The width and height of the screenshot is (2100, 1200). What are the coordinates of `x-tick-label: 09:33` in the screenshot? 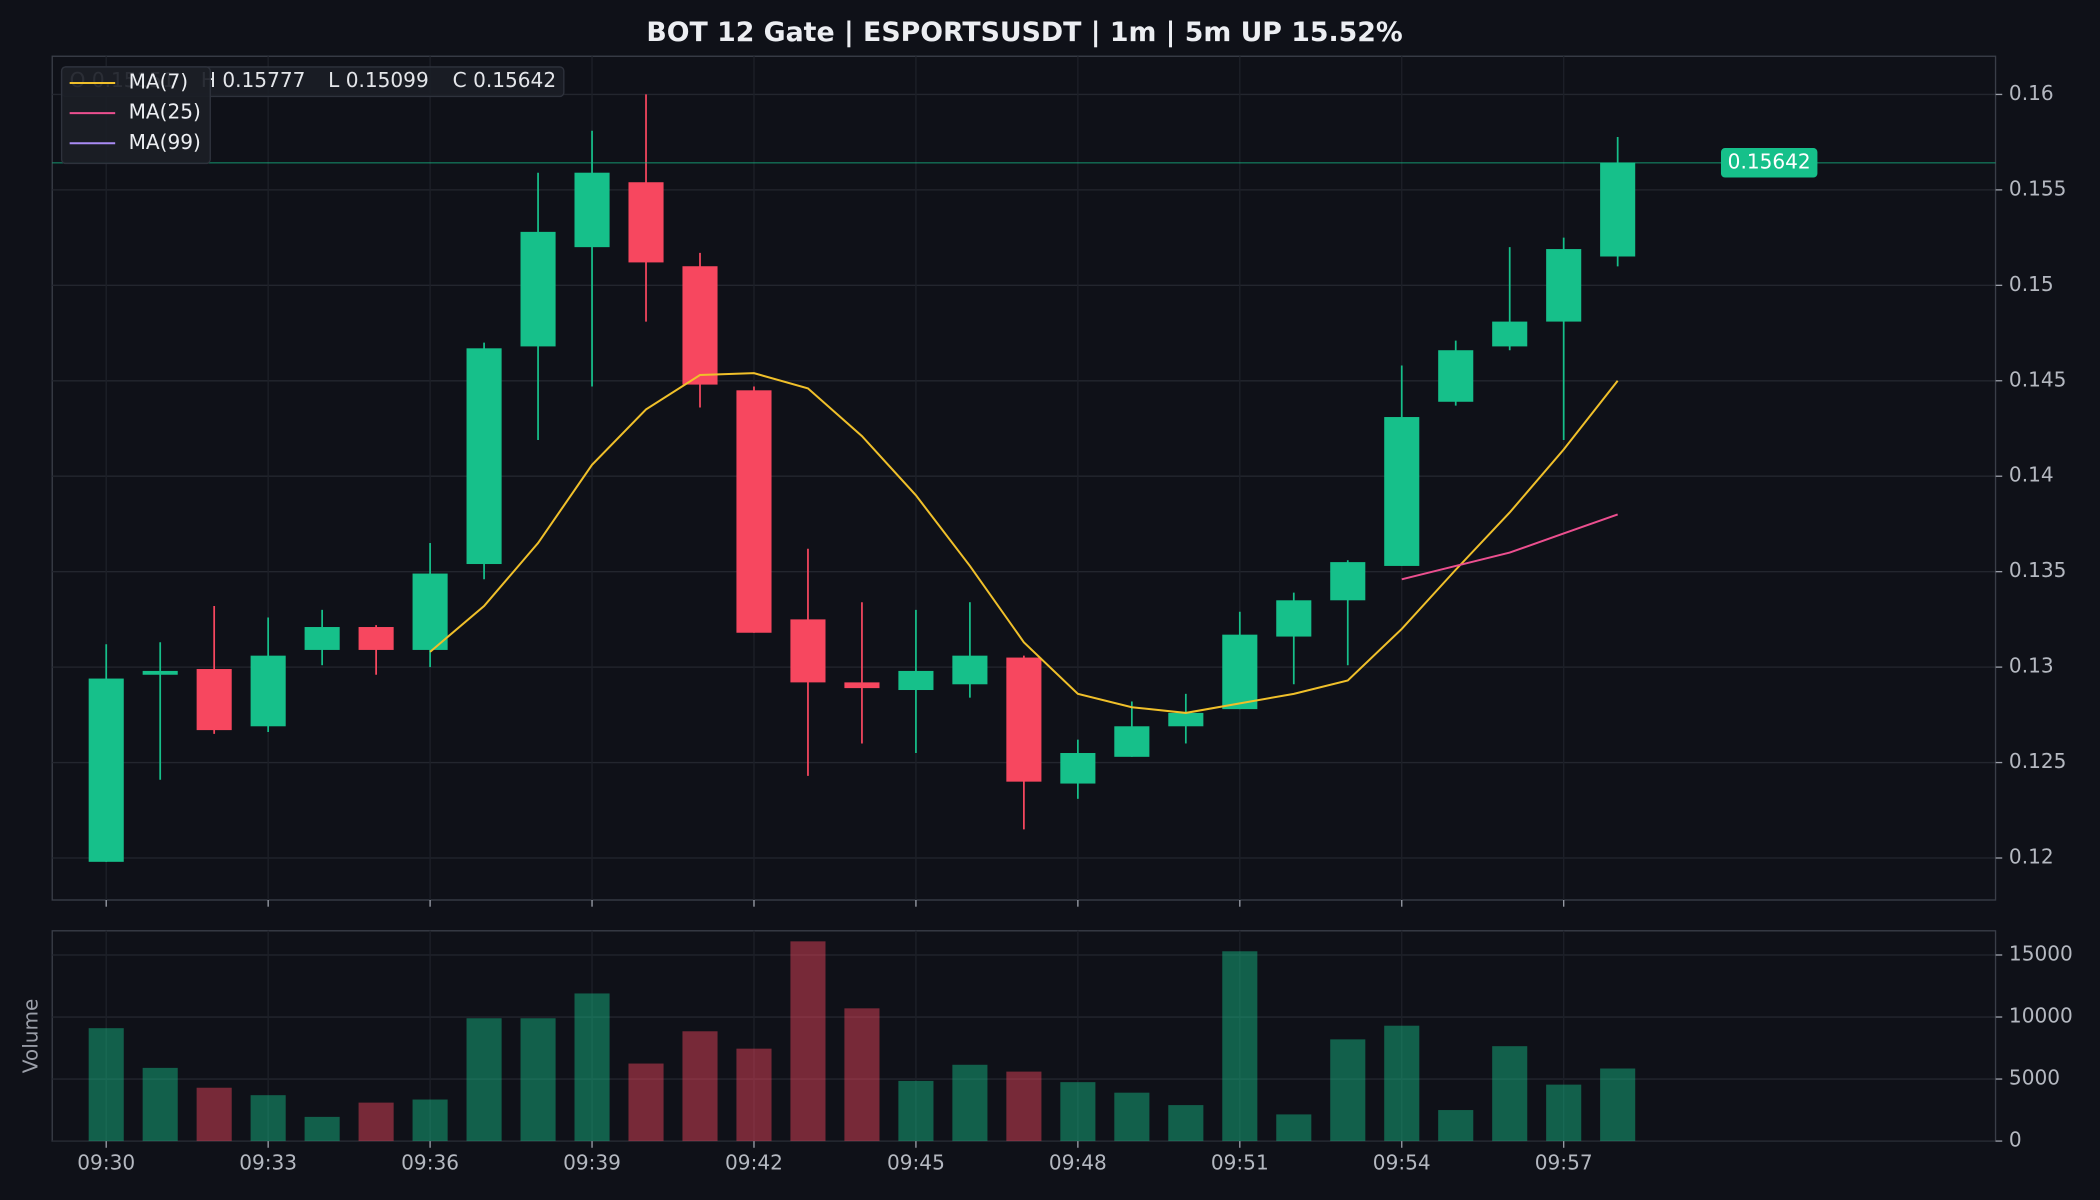 It's located at (268, 1162).